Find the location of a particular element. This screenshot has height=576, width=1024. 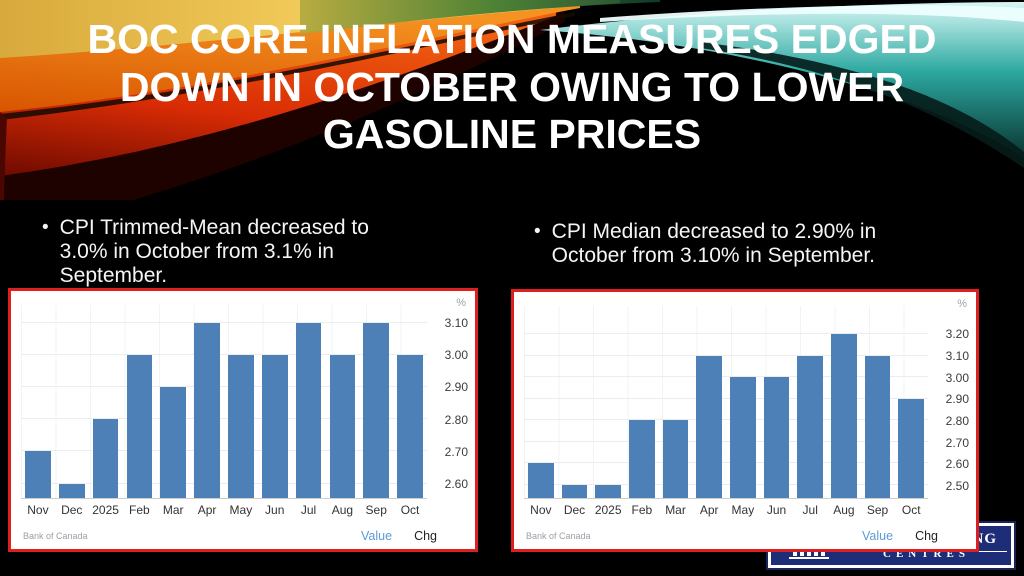

x-axis: Nov Dec 2025 Feb Mar Apr May Jun Jul Aug Sep Oct is located at coordinates (726, 511).